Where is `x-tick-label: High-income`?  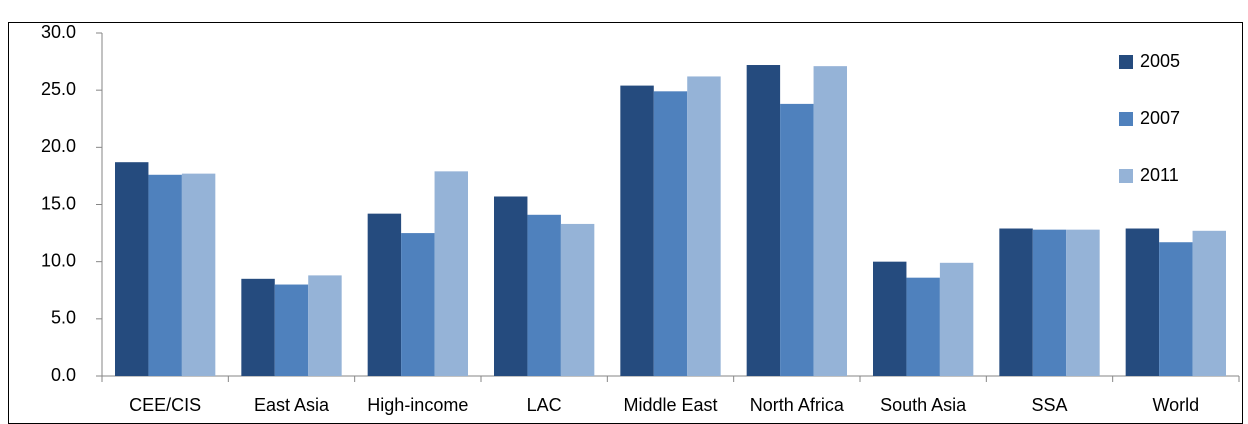
x-tick-label: High-income is located at coordinates (417, 405).